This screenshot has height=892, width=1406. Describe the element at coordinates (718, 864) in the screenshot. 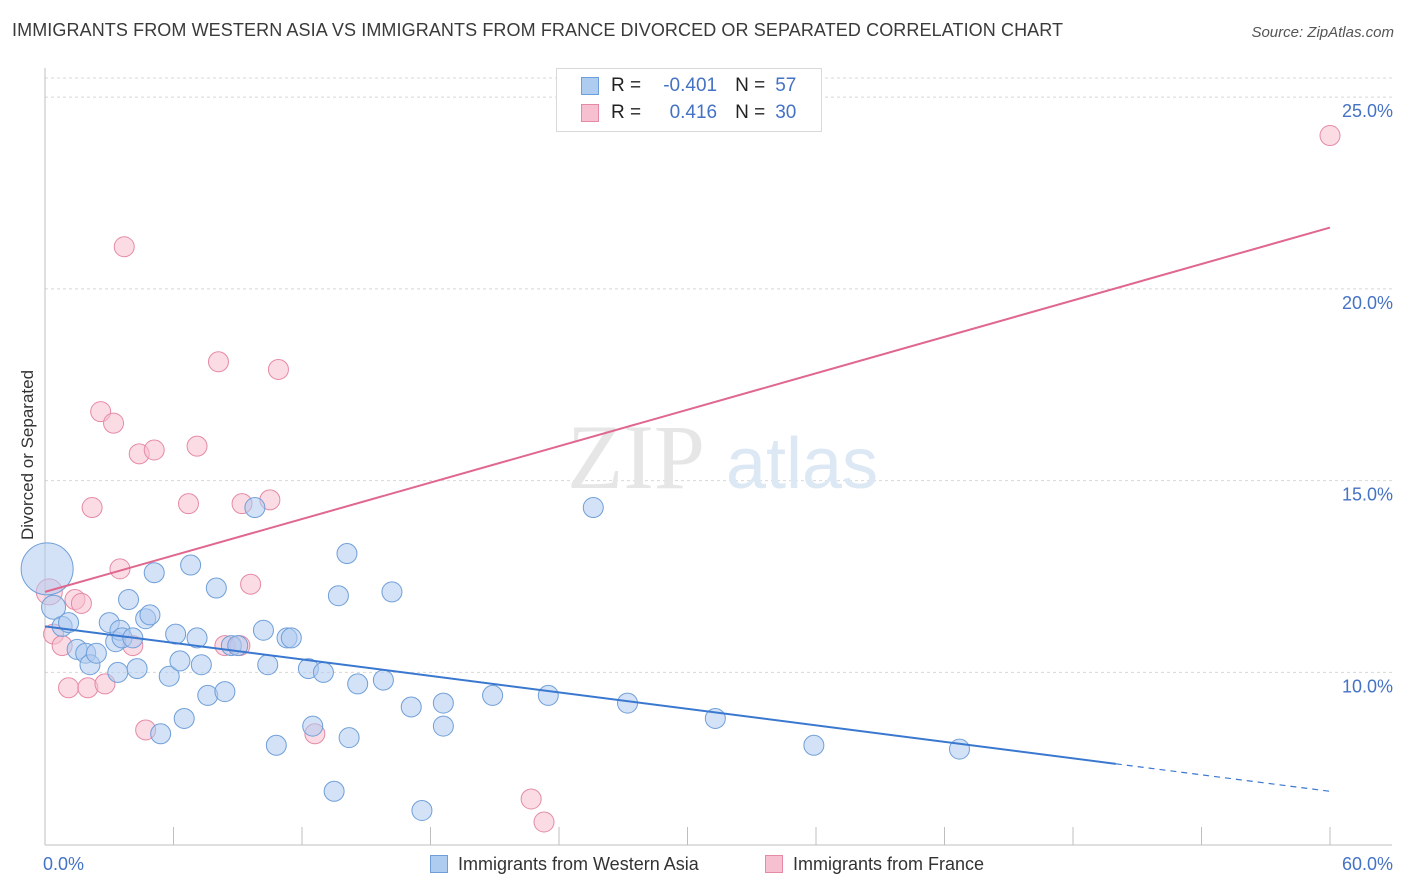

I see `x-tick-labels: 0.0% 60.0%` at that location.